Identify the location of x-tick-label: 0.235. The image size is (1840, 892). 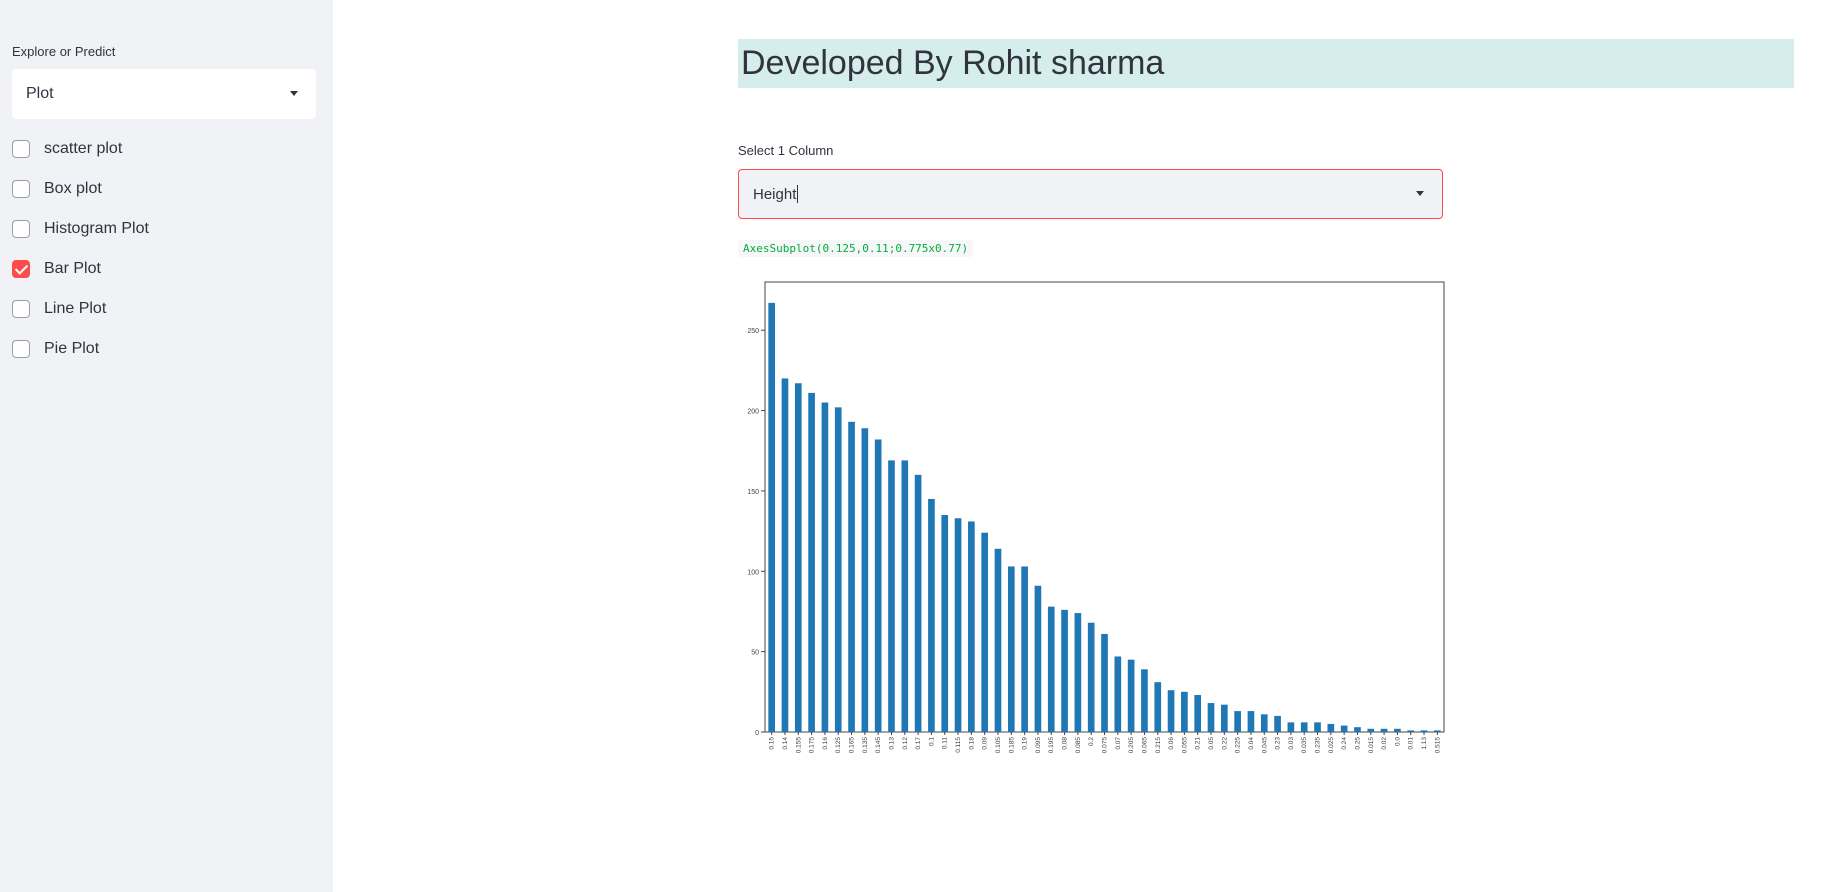
(1318, 745).